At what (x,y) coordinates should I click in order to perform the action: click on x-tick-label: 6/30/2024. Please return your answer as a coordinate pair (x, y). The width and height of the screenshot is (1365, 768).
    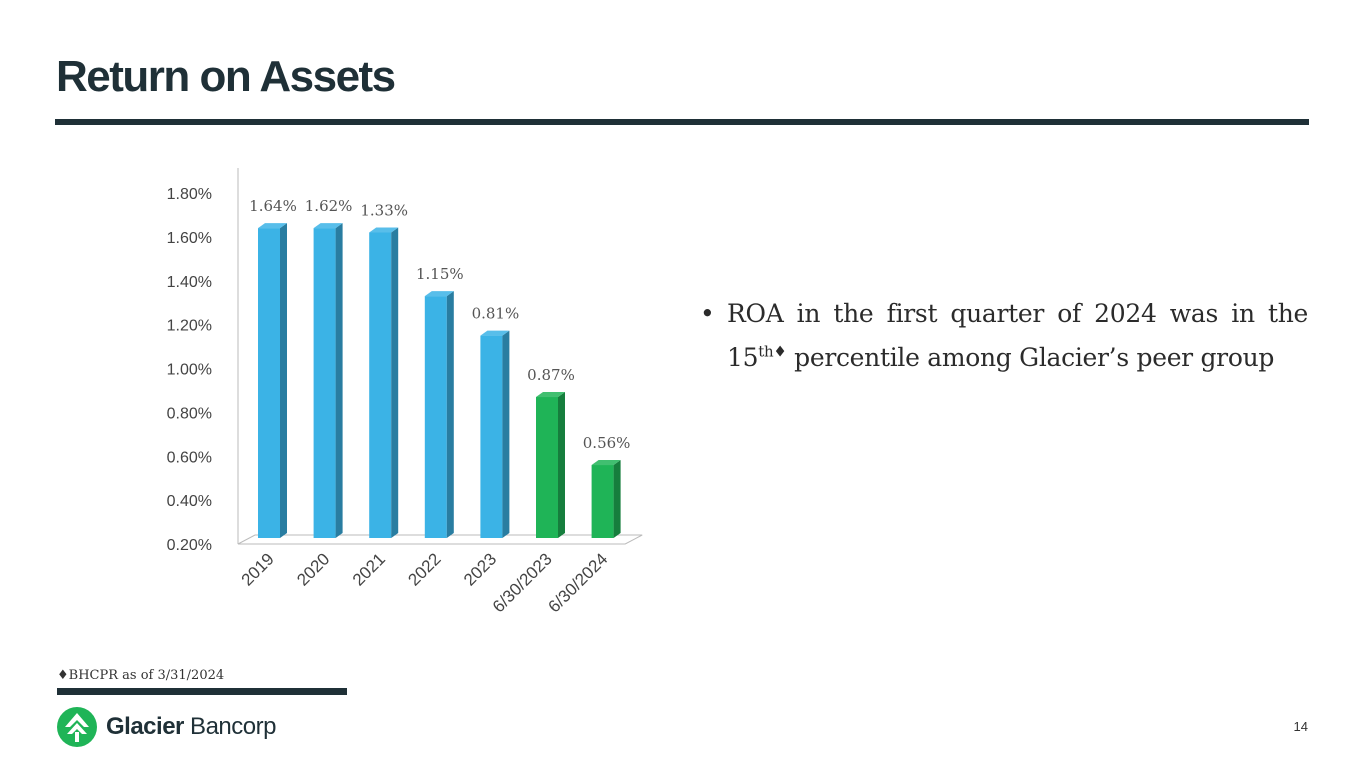
    Looking at the image, I should click on (578, 582).